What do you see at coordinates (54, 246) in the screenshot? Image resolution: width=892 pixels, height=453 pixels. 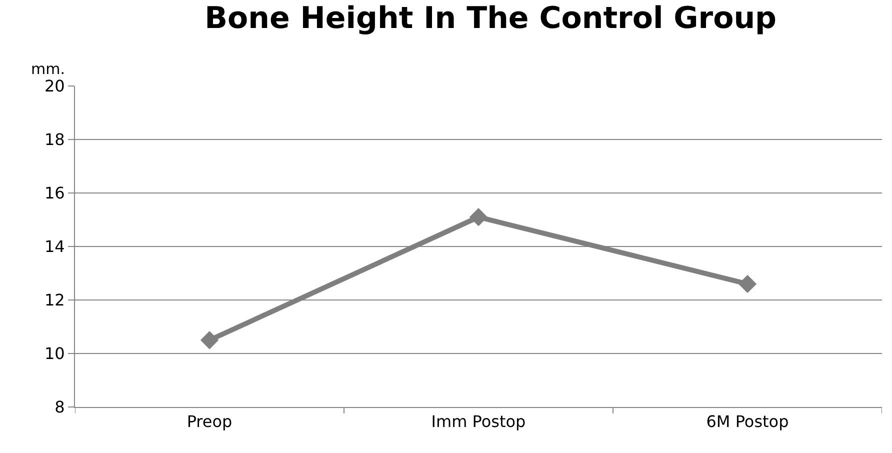 I see `y-tick-label: 14` at bounding box center [54, 246].